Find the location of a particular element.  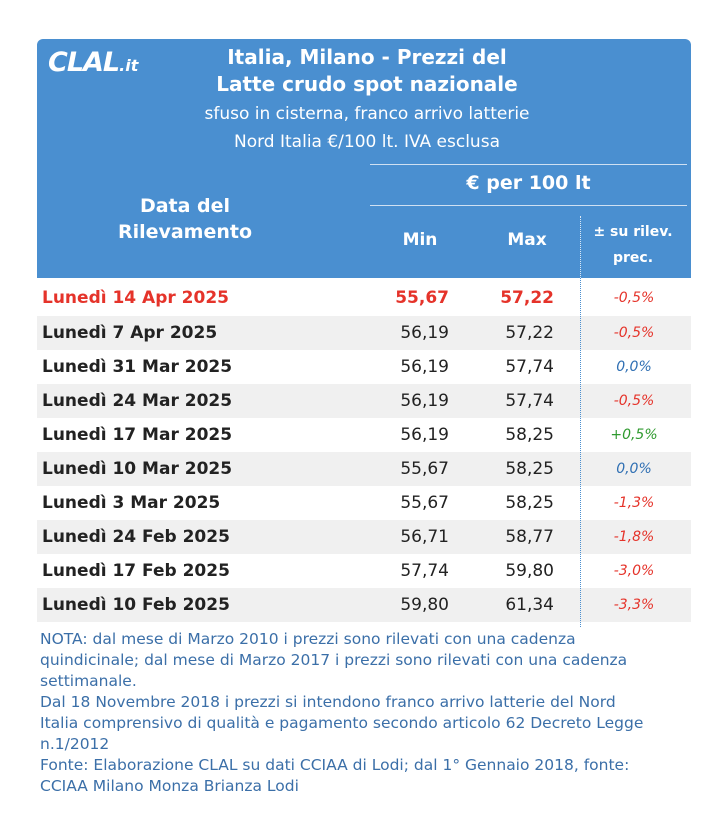

table-row: Lunedì 10 Mar 2025 55,67 58,25 0,0% is located at coordinates (364, 469).